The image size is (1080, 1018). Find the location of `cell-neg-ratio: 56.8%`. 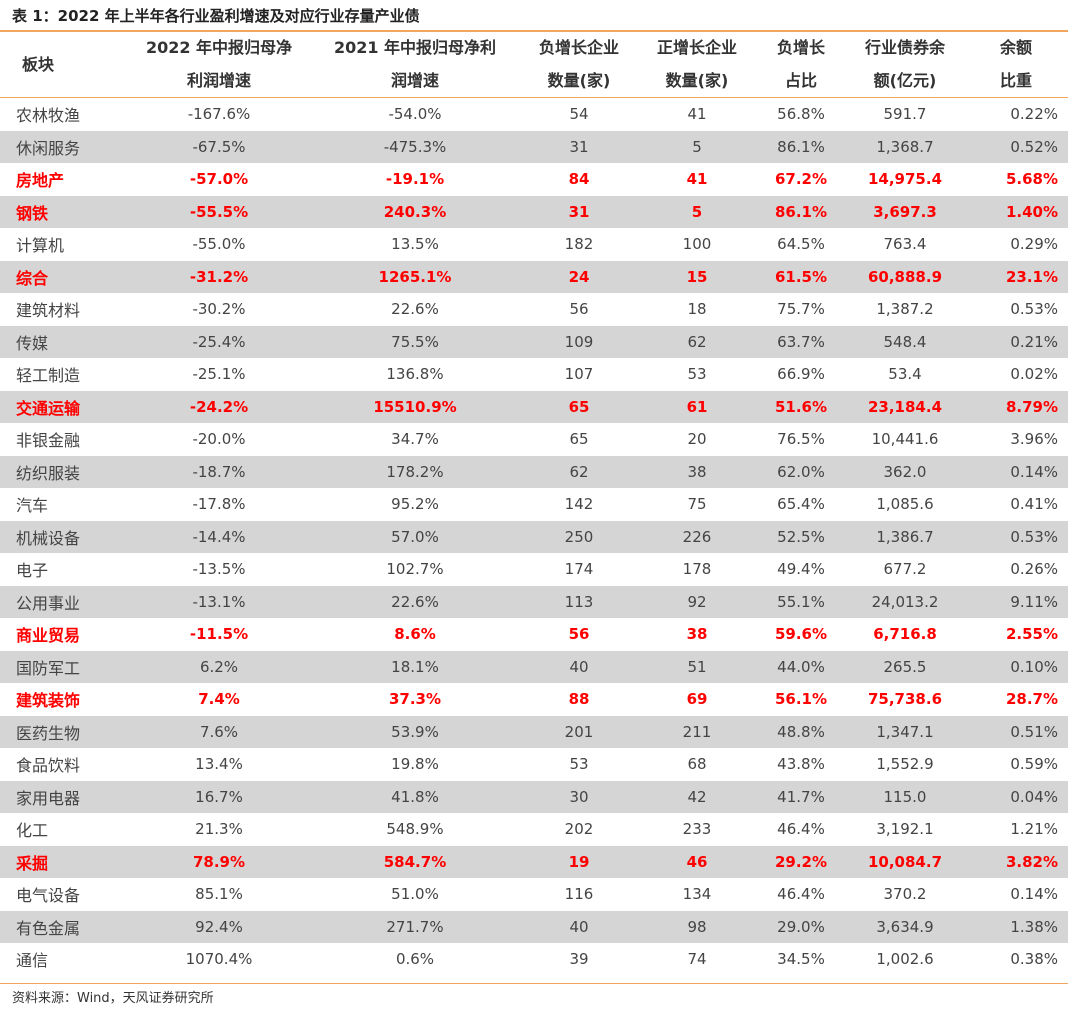

cell-neg-ratio: 56.8% is located at coordinates (801, 114).